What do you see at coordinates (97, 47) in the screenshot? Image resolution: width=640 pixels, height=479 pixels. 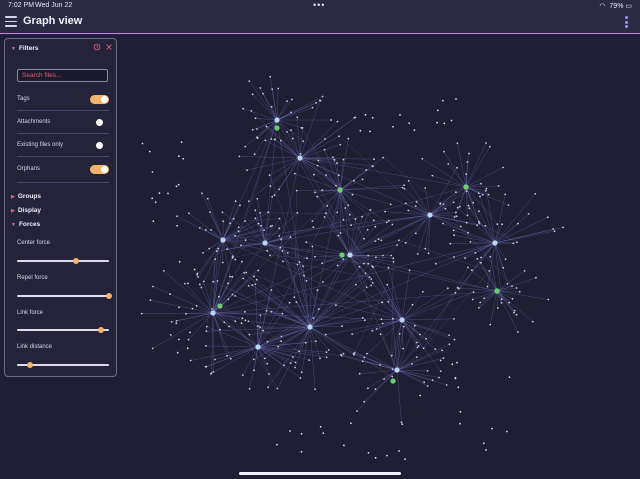 I see `restore-defaults-icon` at bounding box center [97, 47].